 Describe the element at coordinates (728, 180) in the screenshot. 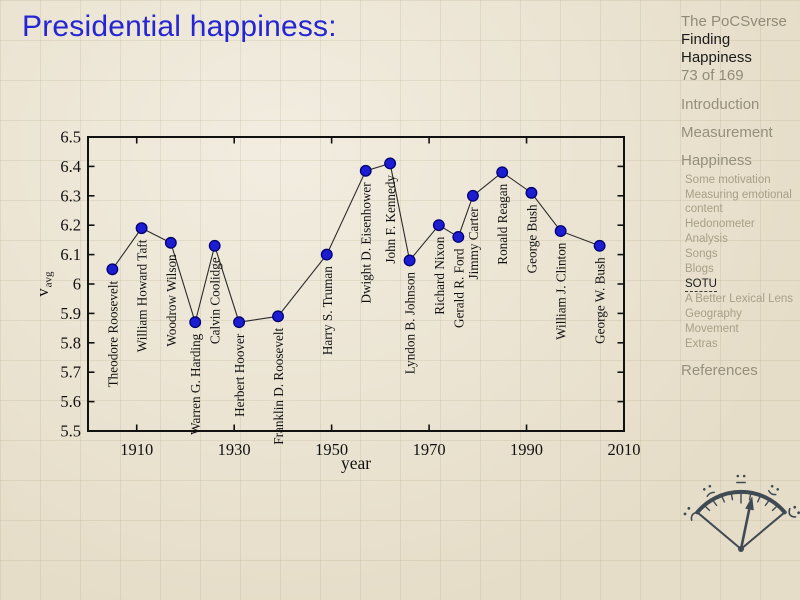

I see `sidebar-item-label: Some motivation` at that location.